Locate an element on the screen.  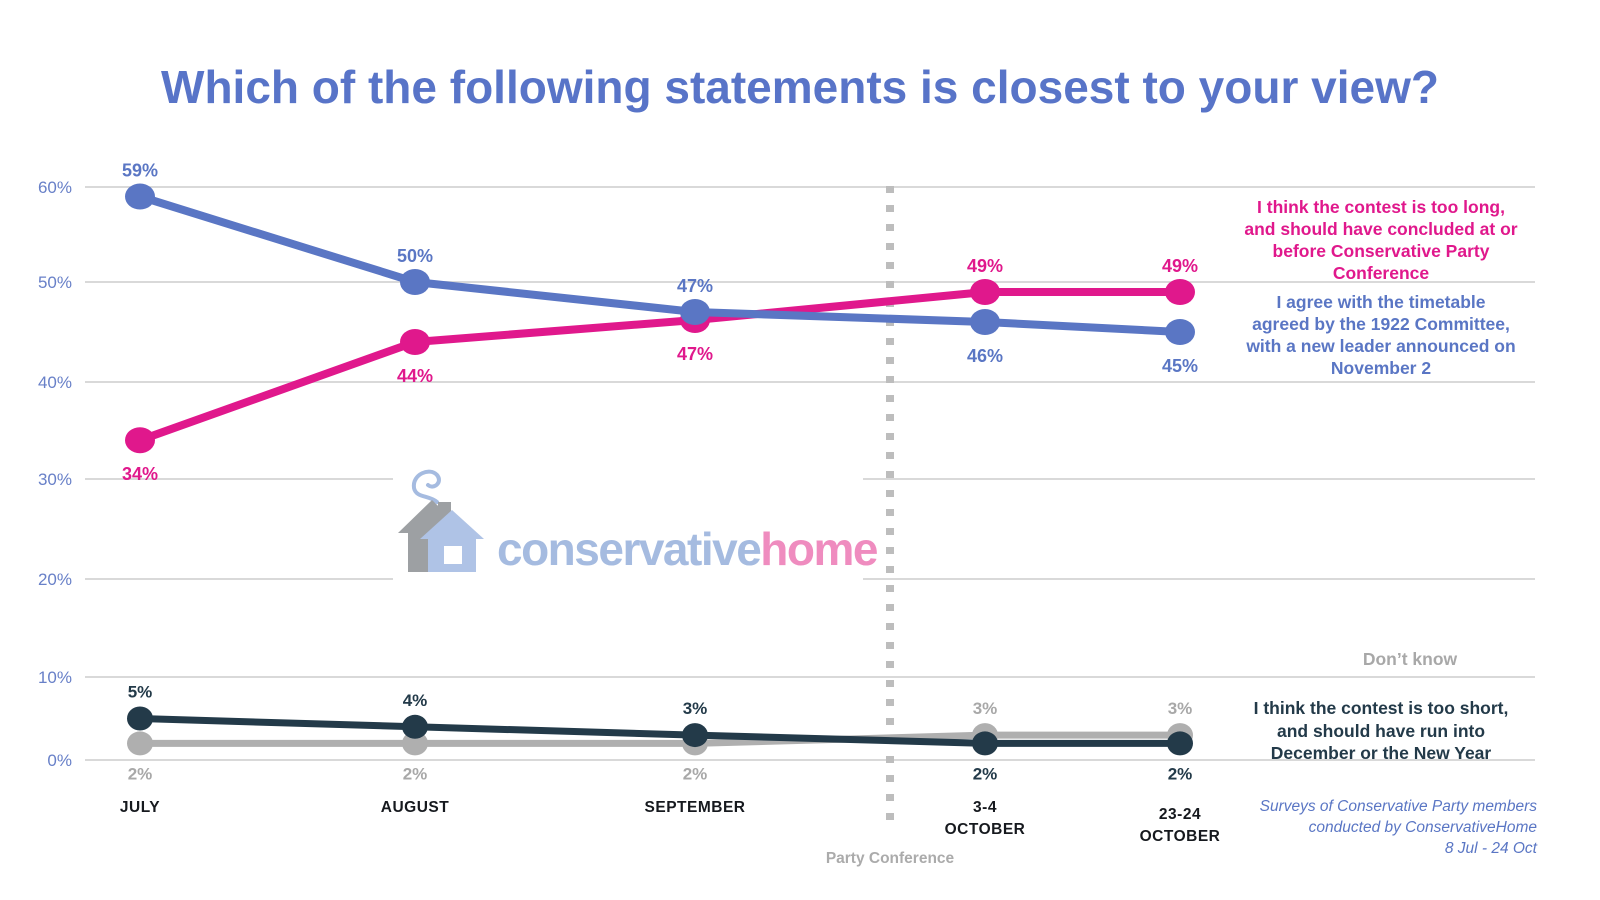
data-label: 4% is located at coordinates (415, 700).